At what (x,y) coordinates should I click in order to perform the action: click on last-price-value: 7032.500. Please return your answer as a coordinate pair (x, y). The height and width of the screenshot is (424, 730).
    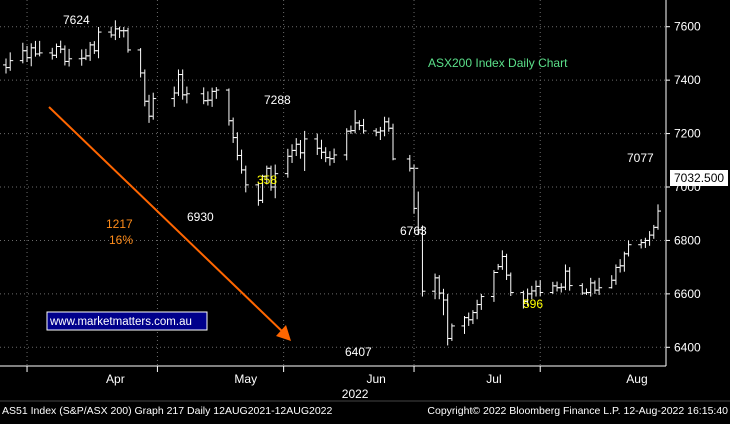
    Looking at the image, I should click on (699, 178).